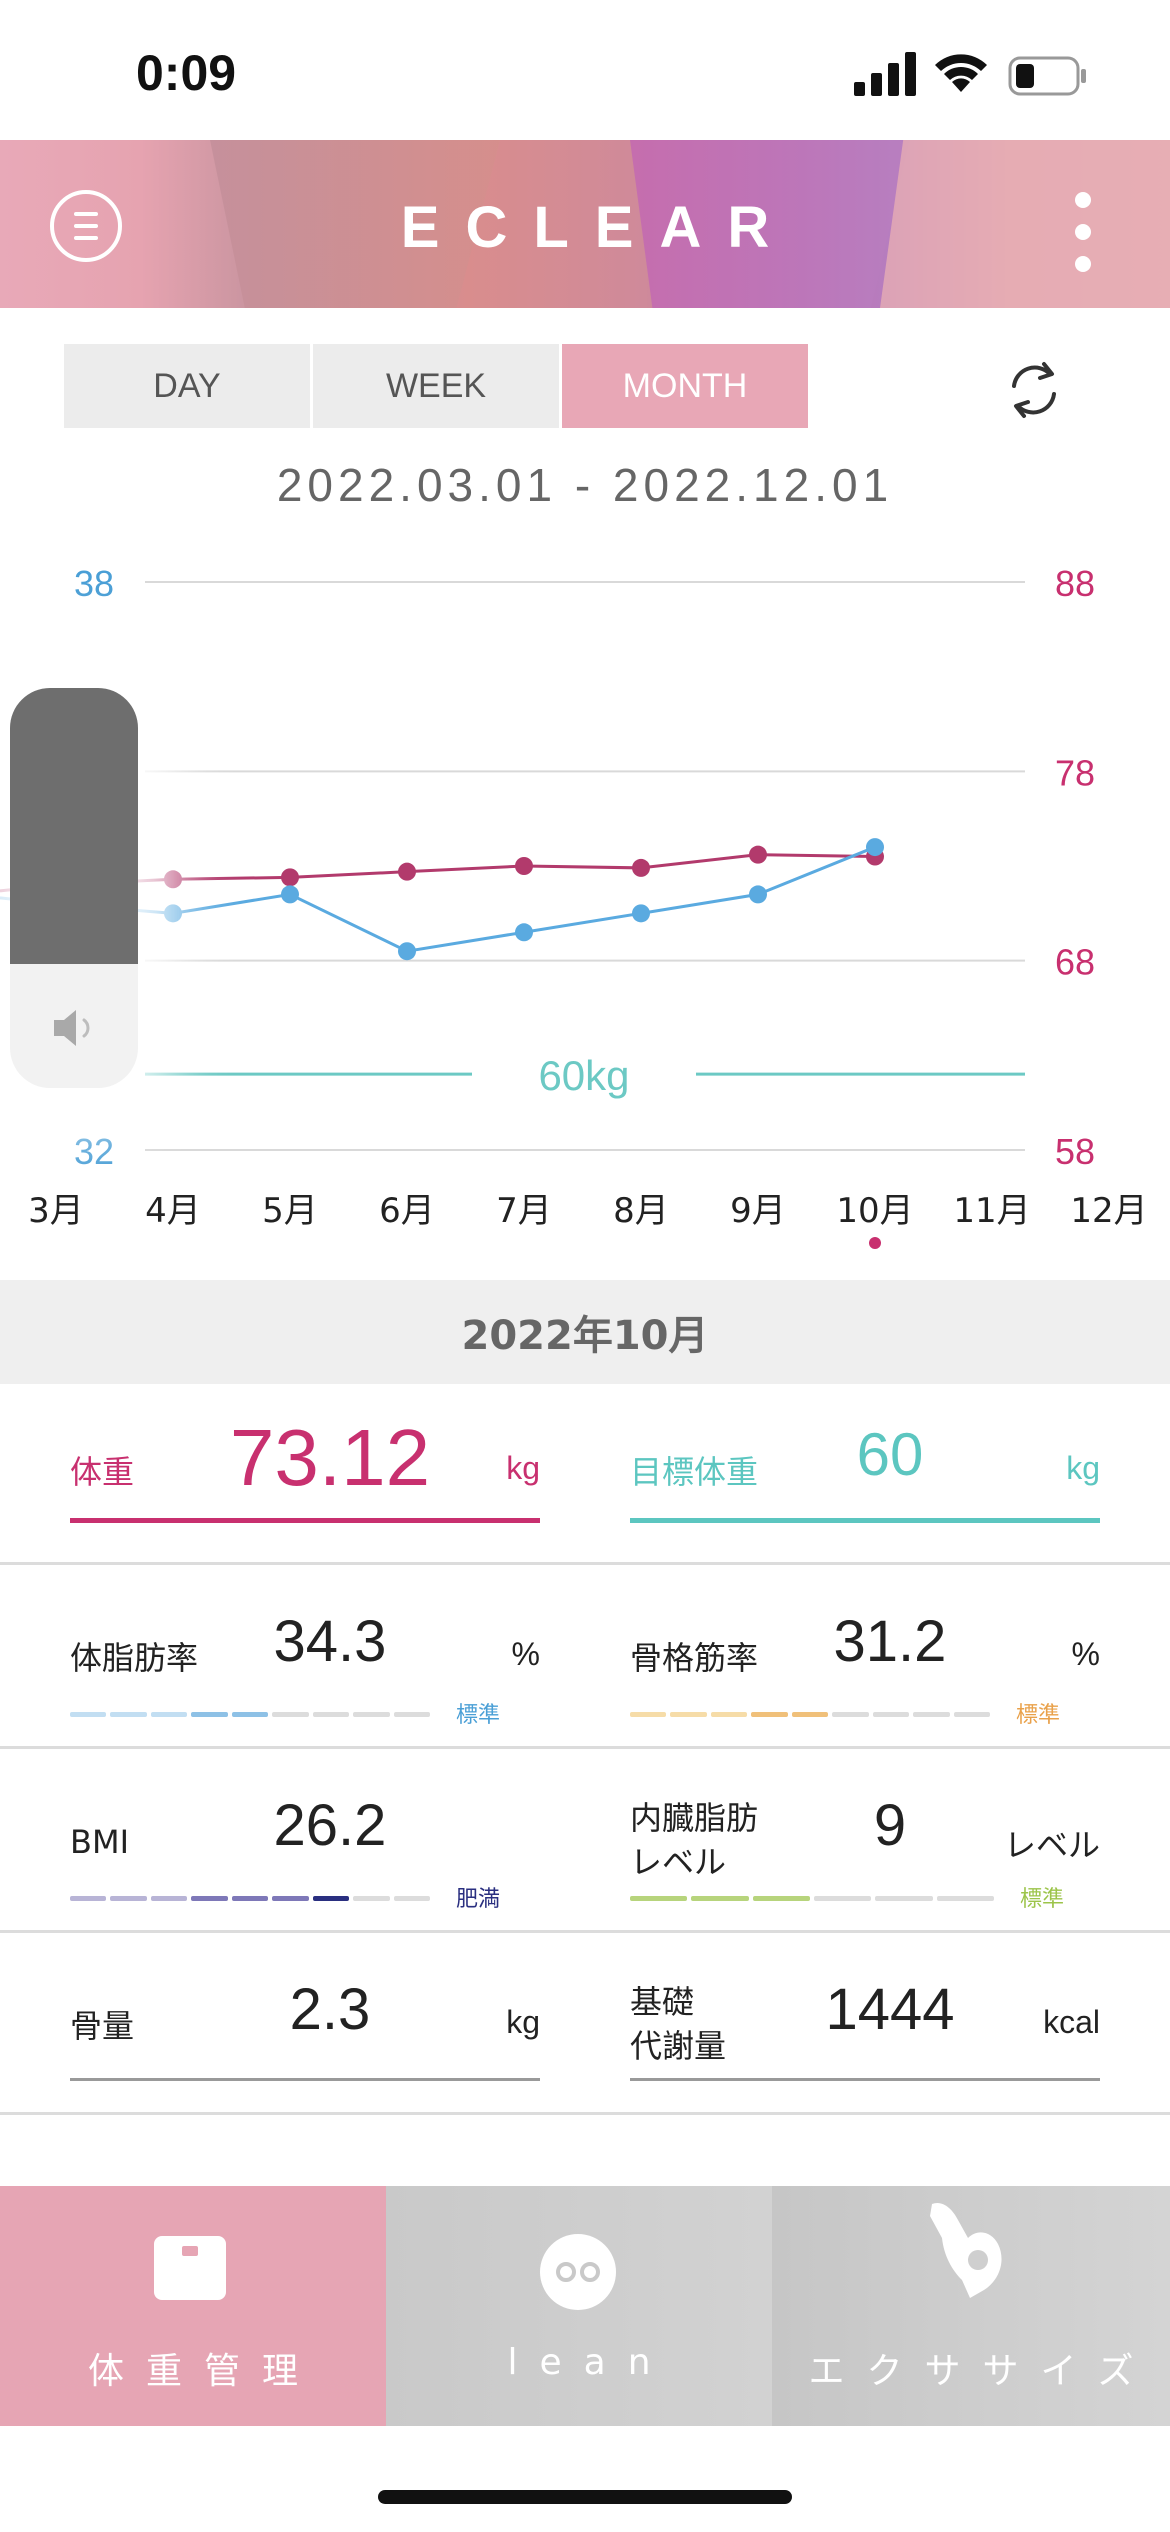  What do you see at coordinates (99, 1842) in the screenshot?
I see `bmi-label: BMI` at bounding box center [99, 1842].